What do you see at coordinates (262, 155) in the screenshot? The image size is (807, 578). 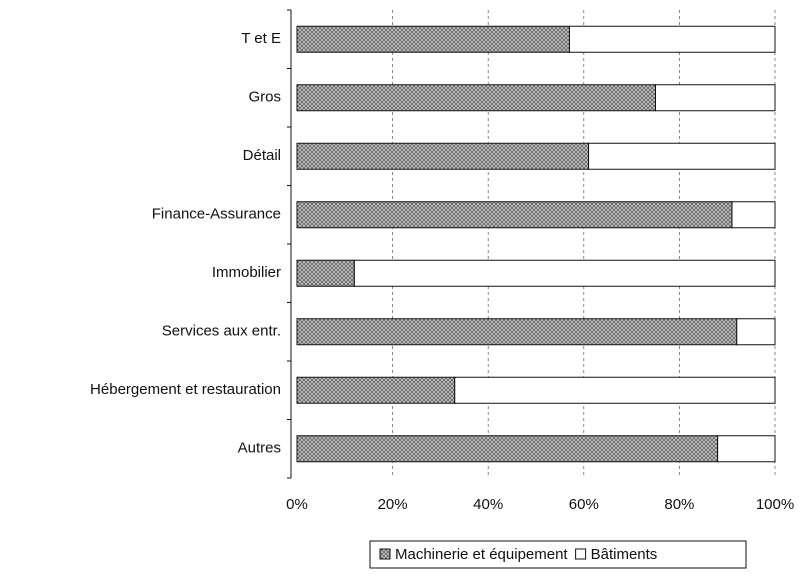 I see `y-tick-label: Détail` at bounding box center [262, 155].